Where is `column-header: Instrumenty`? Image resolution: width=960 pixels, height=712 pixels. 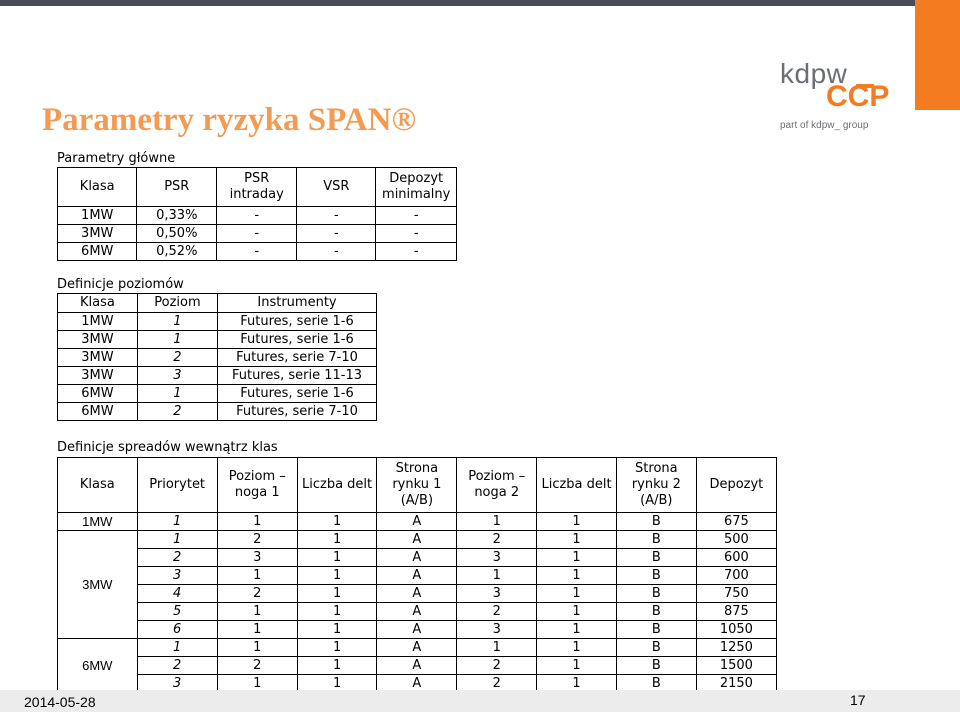 column-header: Instrumenty is located at coordinates (297, 303).